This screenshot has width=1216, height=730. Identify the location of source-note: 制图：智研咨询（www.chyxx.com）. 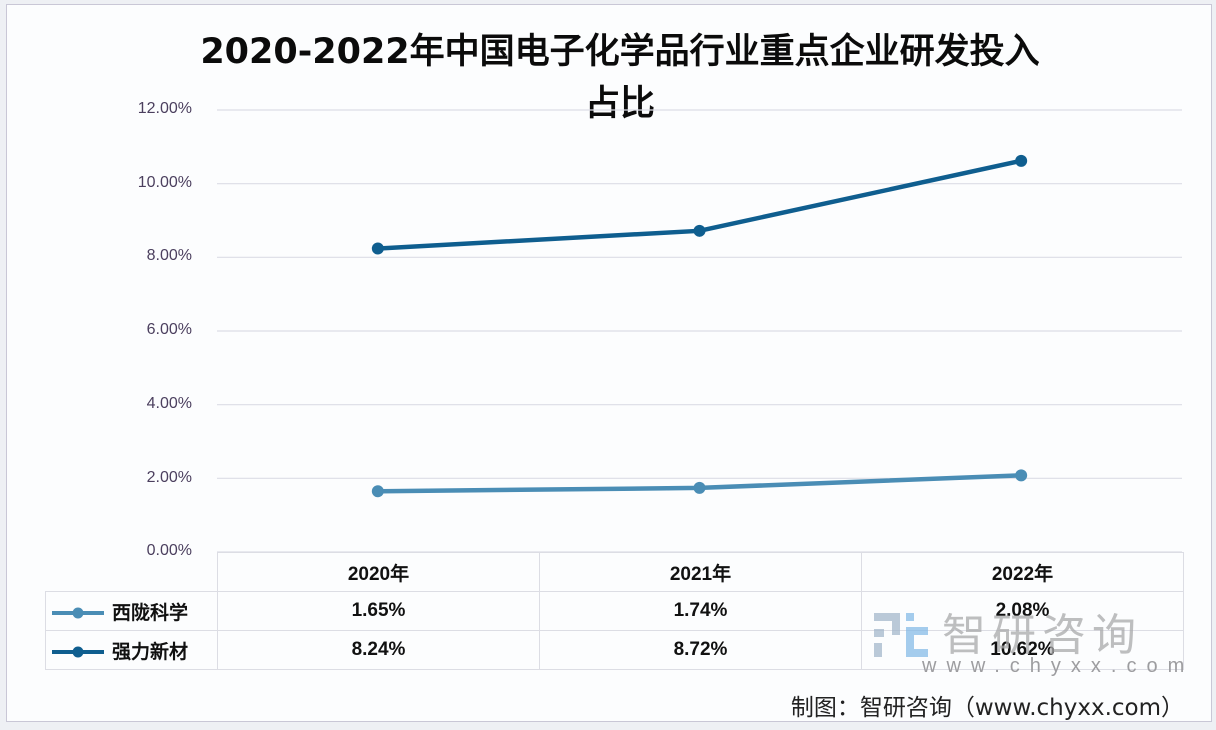
(987, 708).